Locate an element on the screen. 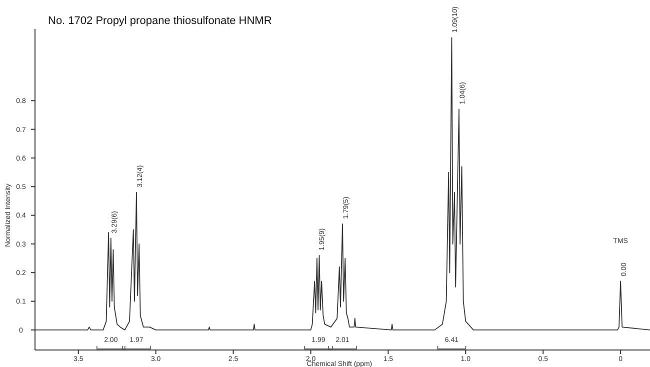 Image resolution: width=650 pixels, height=367 pixels. chart-title: No. 1702 Propyl propane thiosulfonate HNMR is located at coordinates (160, 21).